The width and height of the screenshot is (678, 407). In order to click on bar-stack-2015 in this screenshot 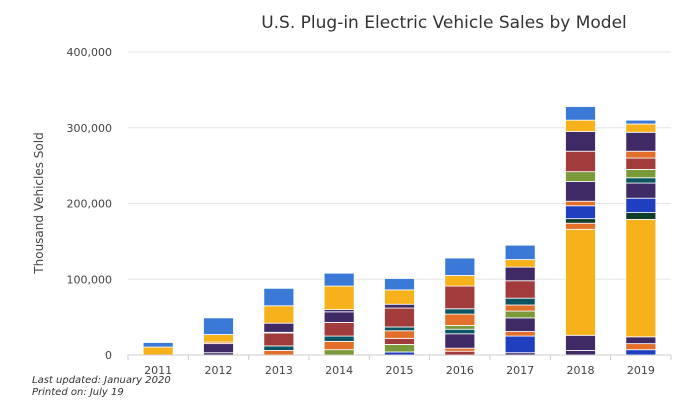, I will do `click(399, 317)`.